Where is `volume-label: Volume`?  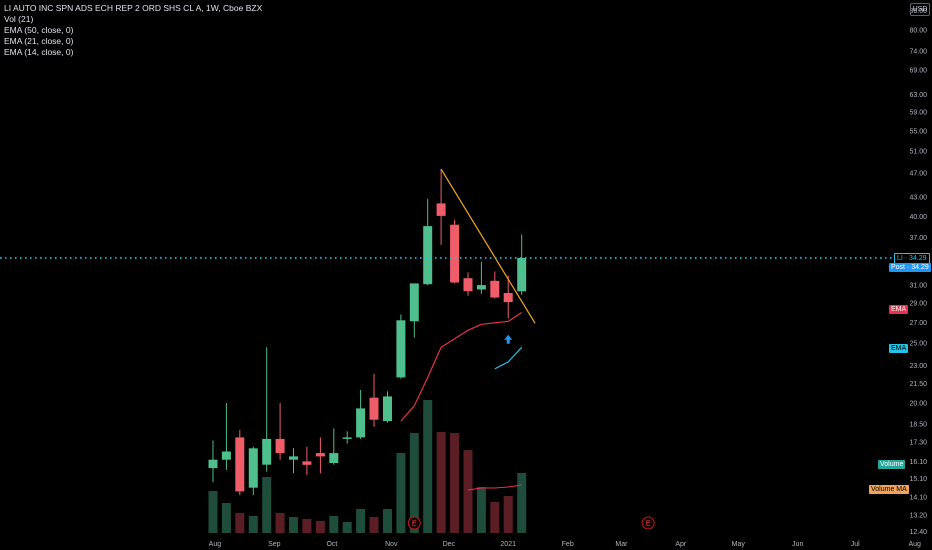 volume-label: Volume is located at coordinates (892, 464).